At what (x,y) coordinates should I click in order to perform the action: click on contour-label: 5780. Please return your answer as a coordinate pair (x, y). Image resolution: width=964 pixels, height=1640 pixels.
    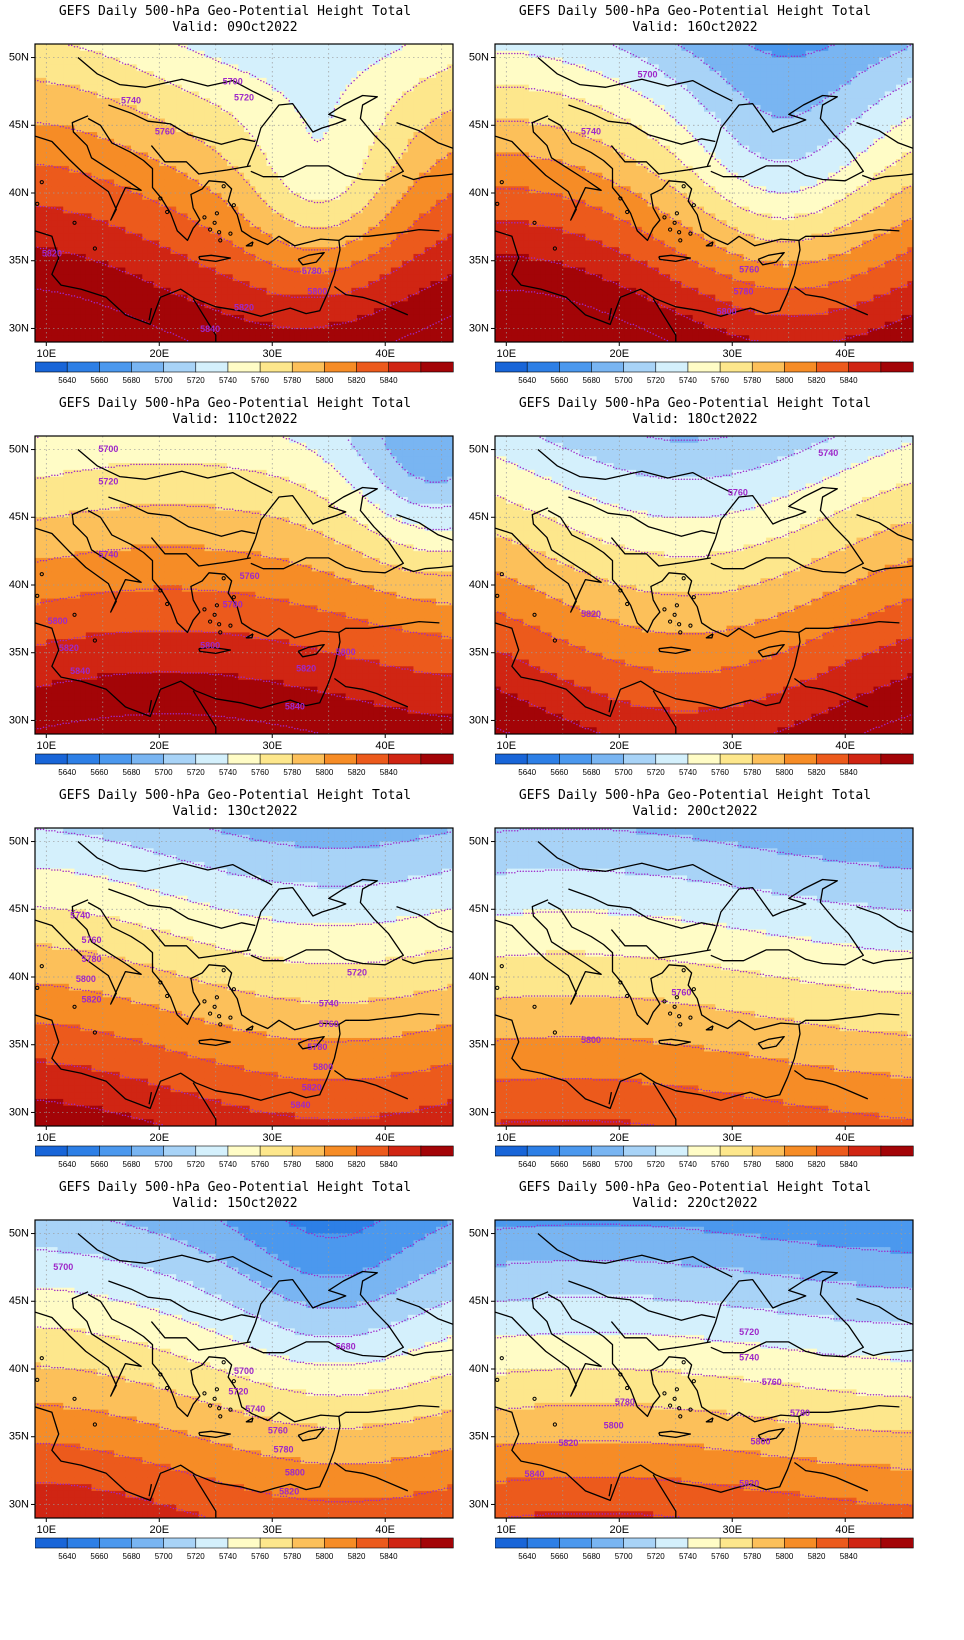
    Looking at the image, I should click on (284, 1450).